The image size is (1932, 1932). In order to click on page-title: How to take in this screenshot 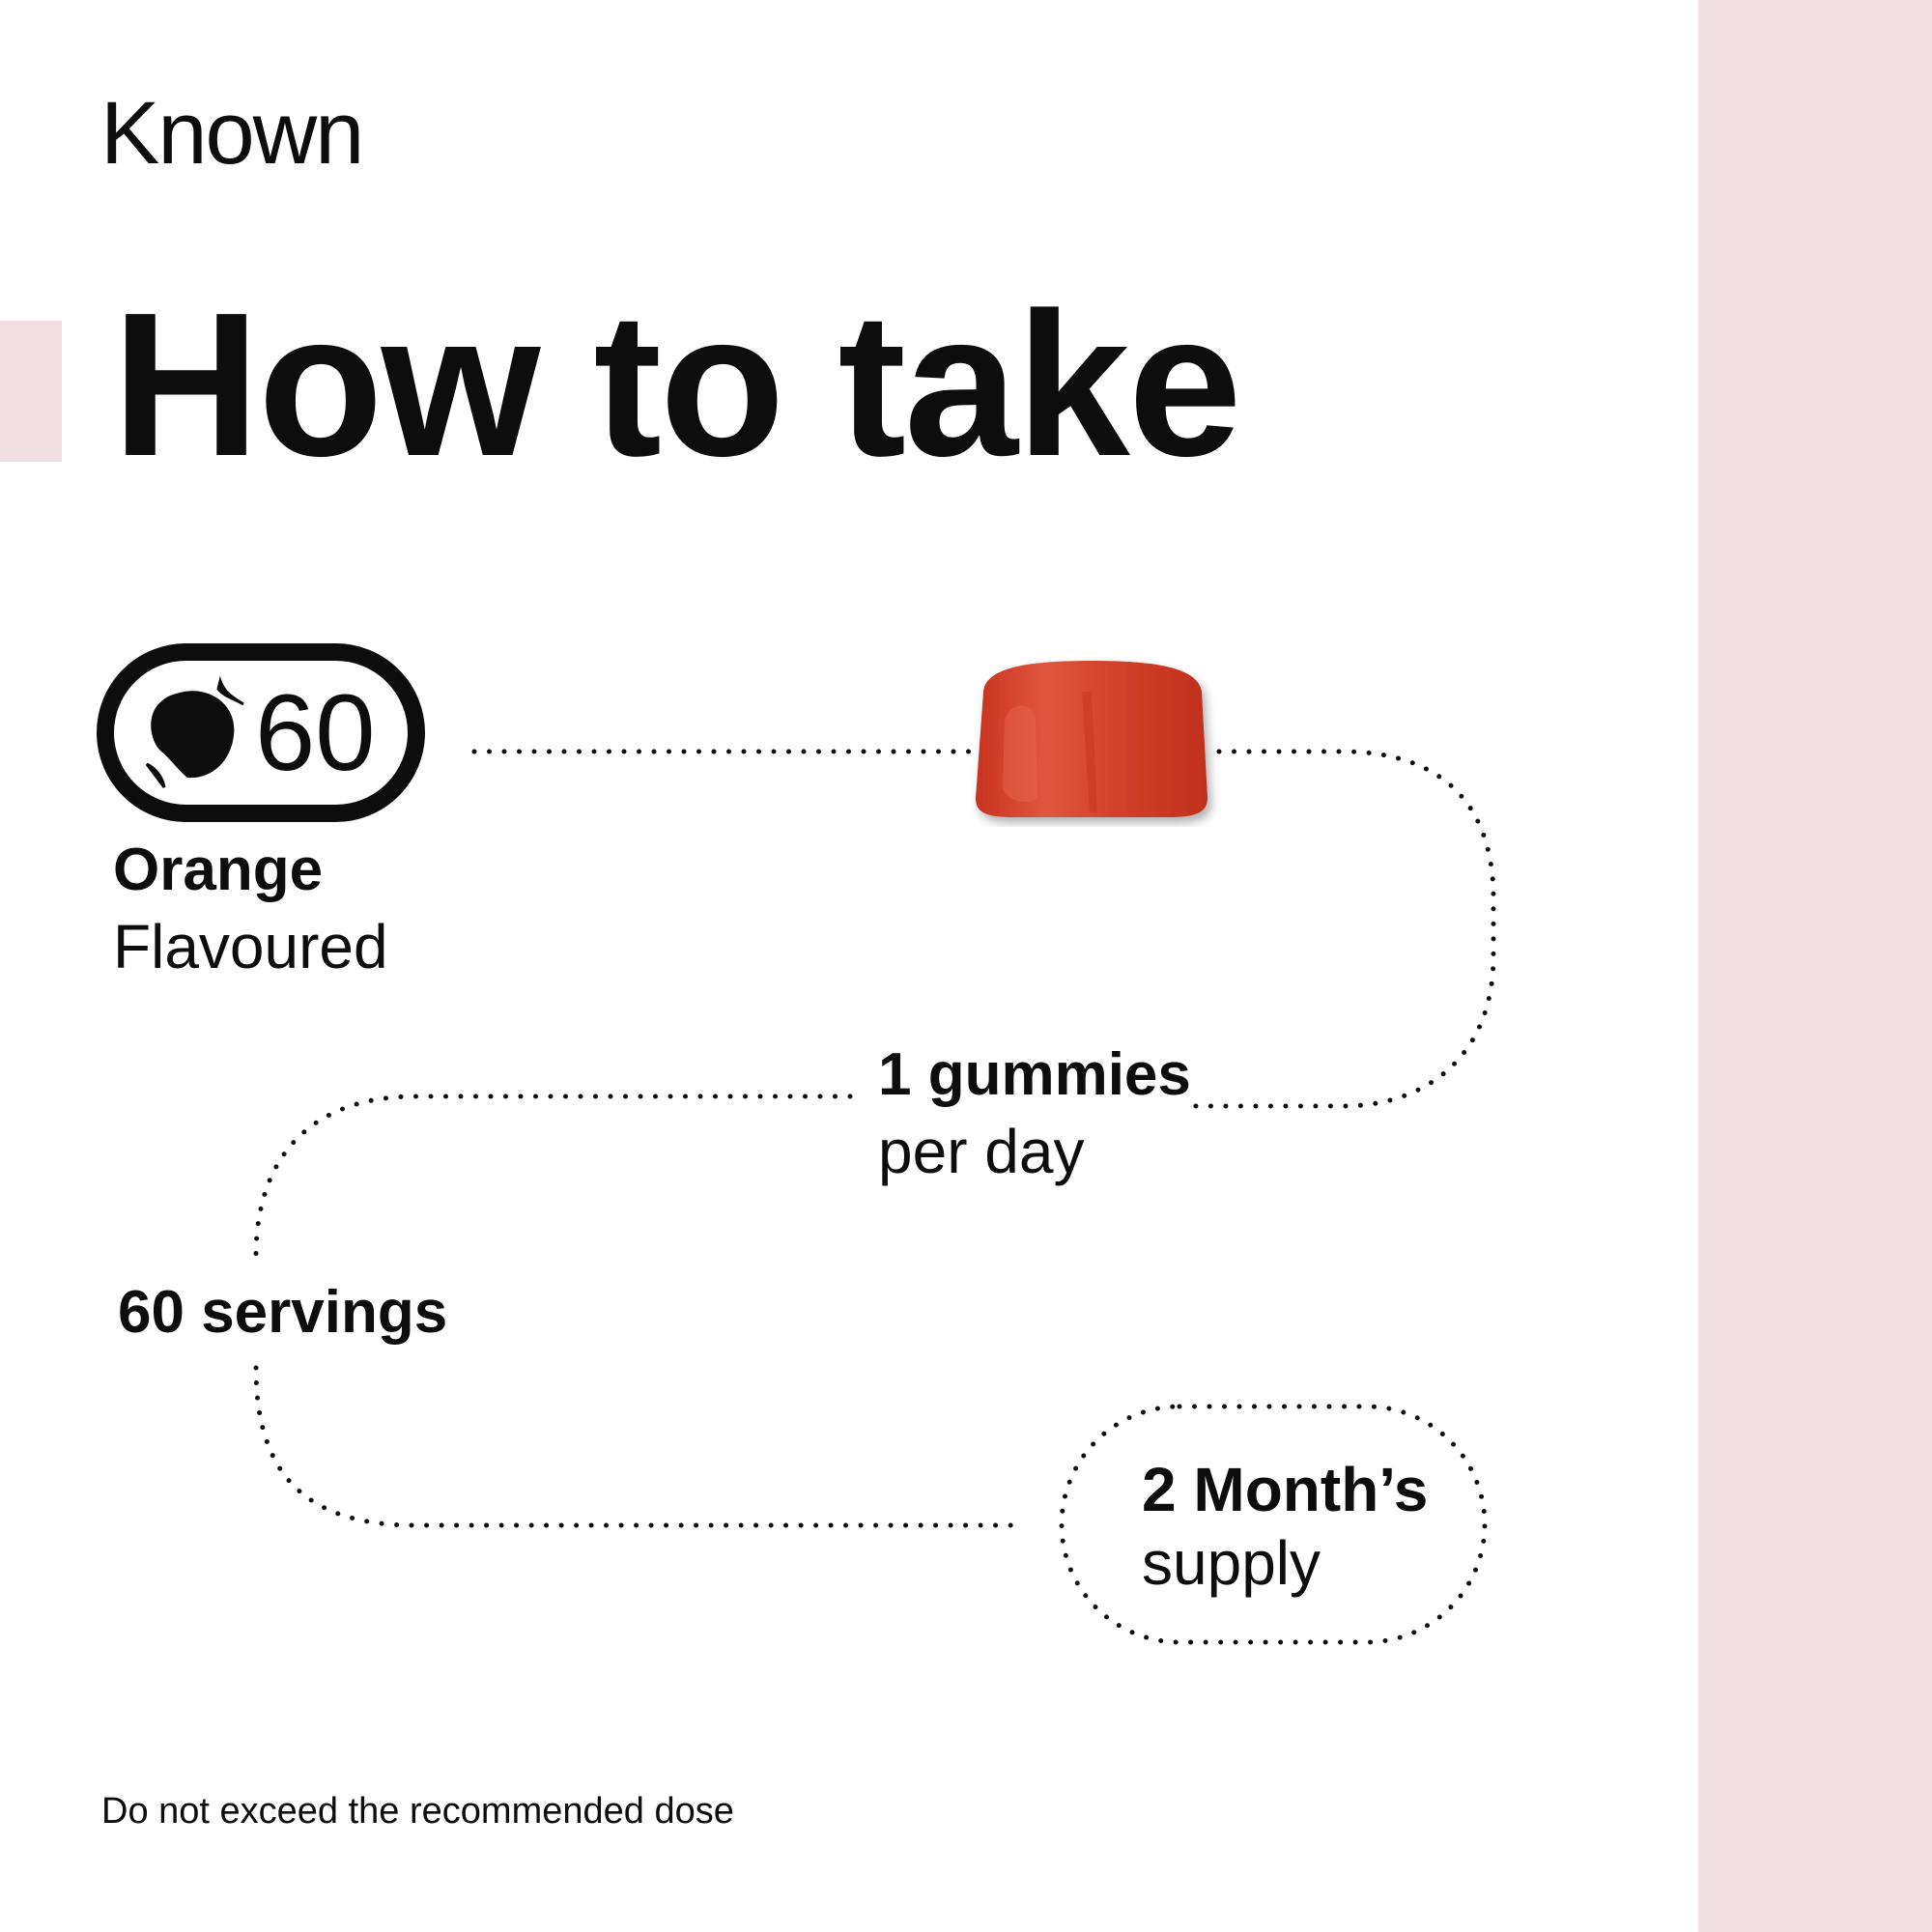, I will do `click(677, 384)`.